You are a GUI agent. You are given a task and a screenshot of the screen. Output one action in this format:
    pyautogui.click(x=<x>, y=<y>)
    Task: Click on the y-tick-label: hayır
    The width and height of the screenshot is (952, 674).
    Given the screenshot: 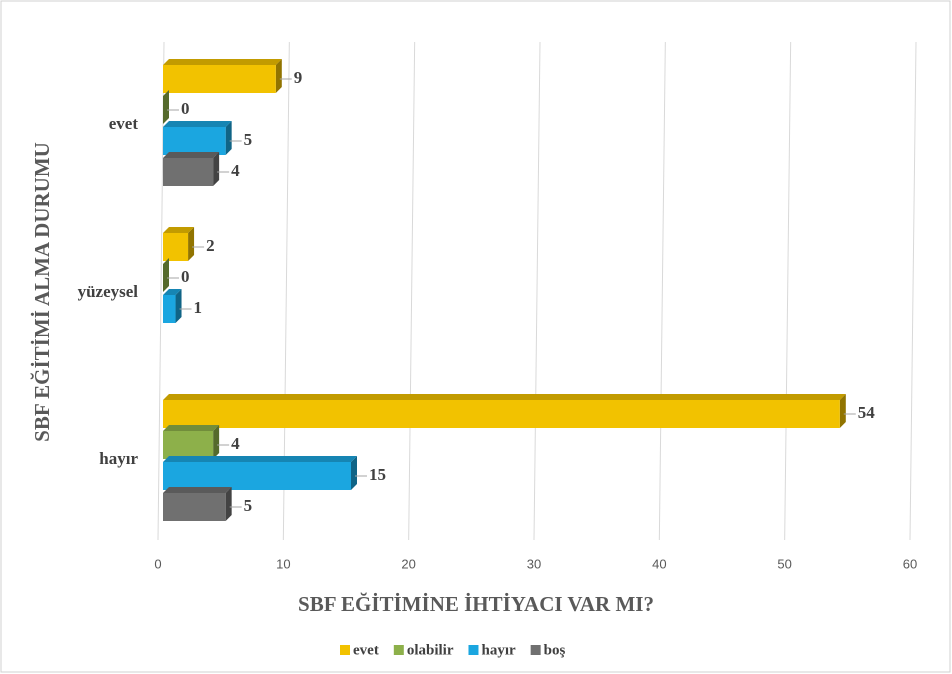 What is the action you would take?
    pyautogui.click(x=118, y=458)
    